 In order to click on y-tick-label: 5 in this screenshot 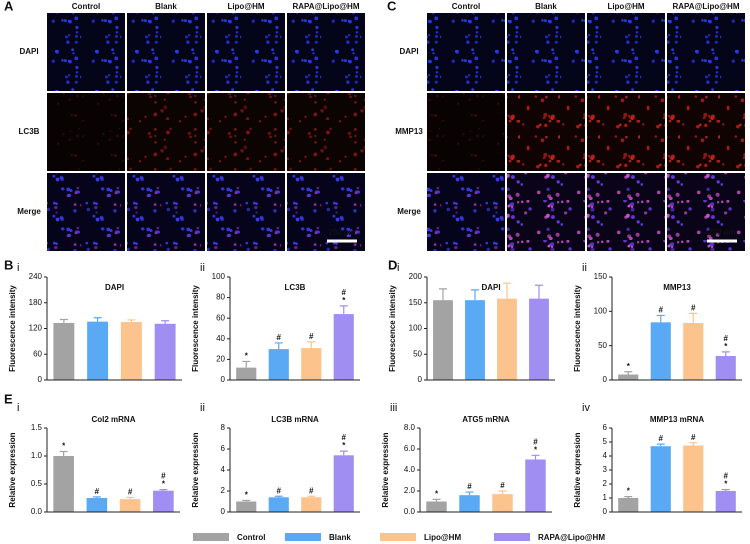, I will do `click(605, 441)`.